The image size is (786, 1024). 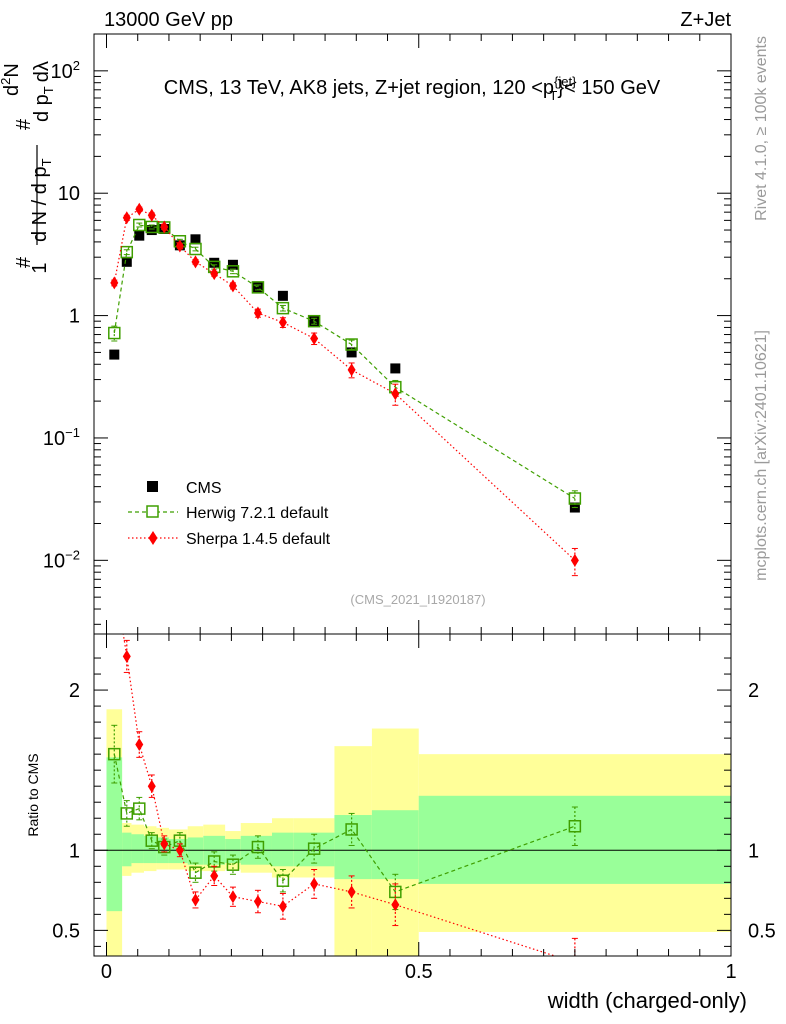 I want to click on legend-label-sherpa: Sherpa 1.4.5 default, so click(x=258, y=539).